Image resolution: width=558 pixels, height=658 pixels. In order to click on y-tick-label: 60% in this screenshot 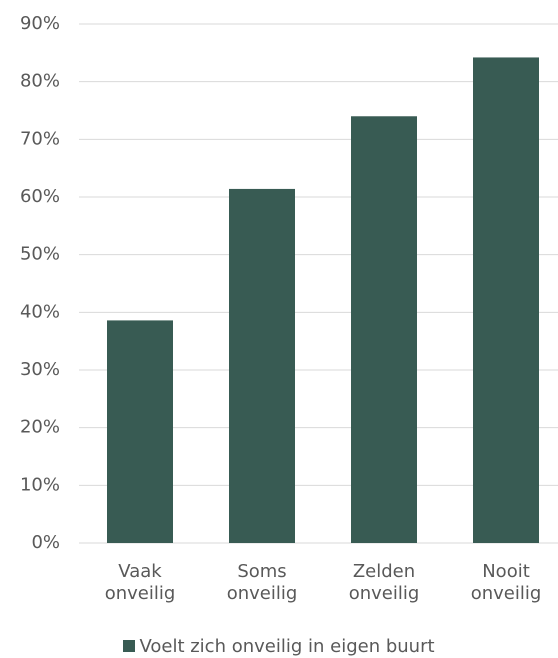, I will do `click(40, 196)`.